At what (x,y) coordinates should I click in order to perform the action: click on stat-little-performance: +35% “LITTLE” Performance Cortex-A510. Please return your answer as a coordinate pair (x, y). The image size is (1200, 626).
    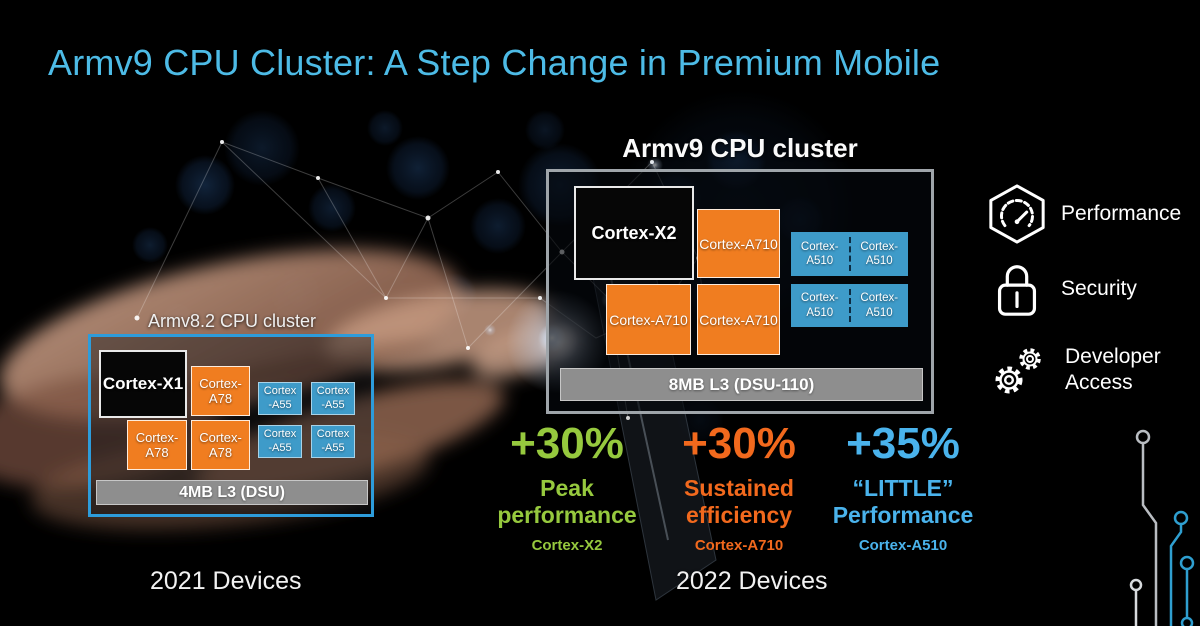
    Looking at the image, I should click on (903, 488).